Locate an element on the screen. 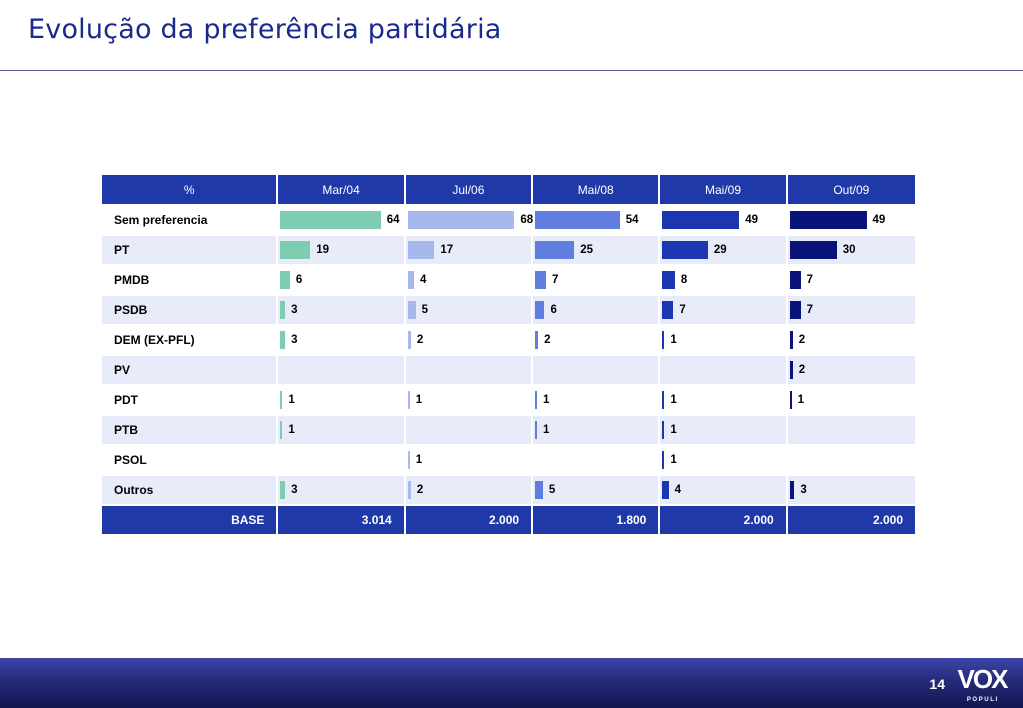 The height and width of the screenshot is (708, 1023). base-value: 3.014 is located at coordinates (342, 519).